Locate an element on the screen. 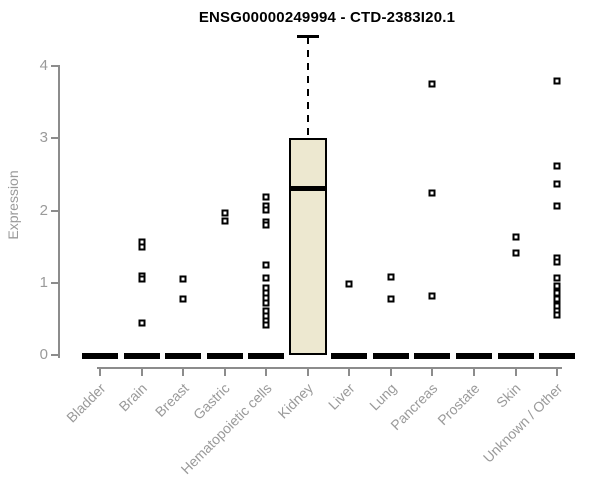 This screenshot has width=600, height=500. x-tick-label: Liver is located at coordinates (341, 396).